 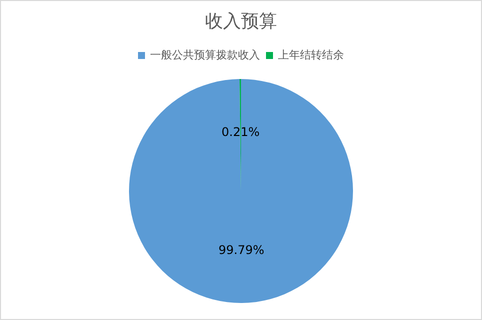 What do you see at coordinates (241, 250) in the screenshot?
I see `data-label: 99.79%` at bounding box center [241, 250].